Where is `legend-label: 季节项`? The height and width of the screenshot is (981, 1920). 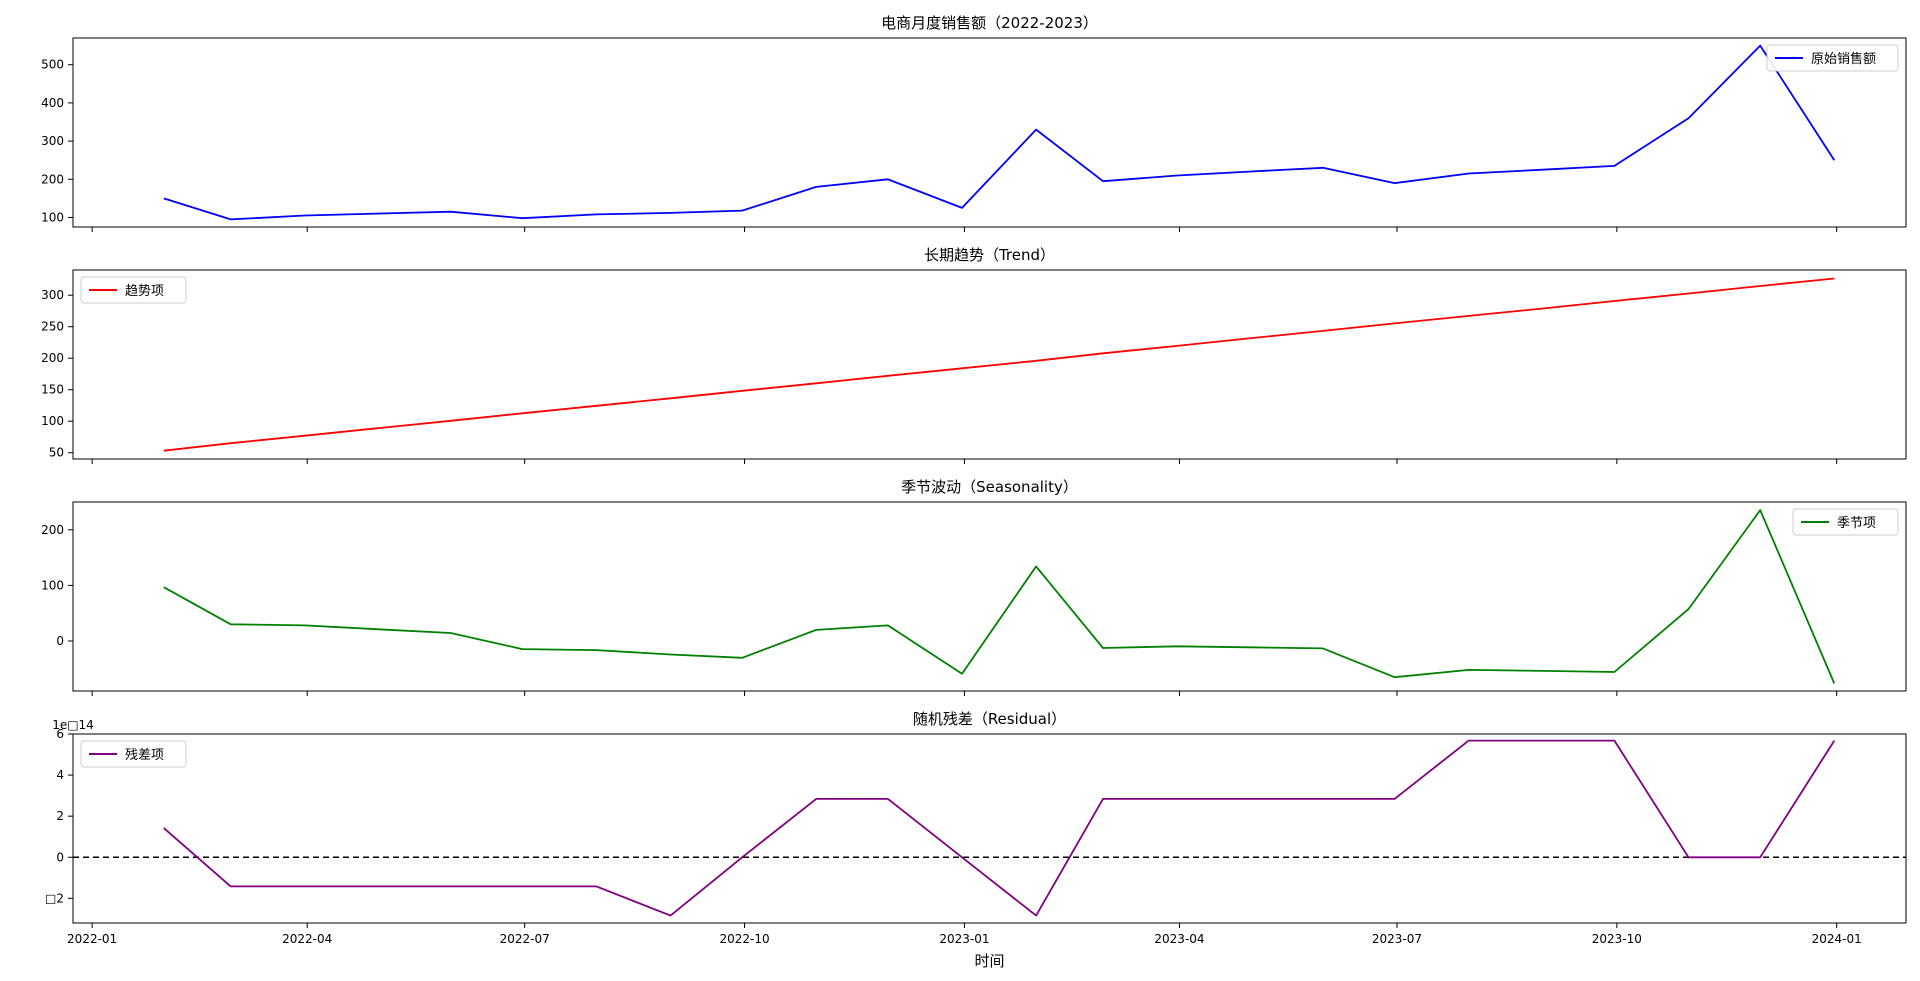
legend-label: 季节项 is located at coordinates (1856, 523).